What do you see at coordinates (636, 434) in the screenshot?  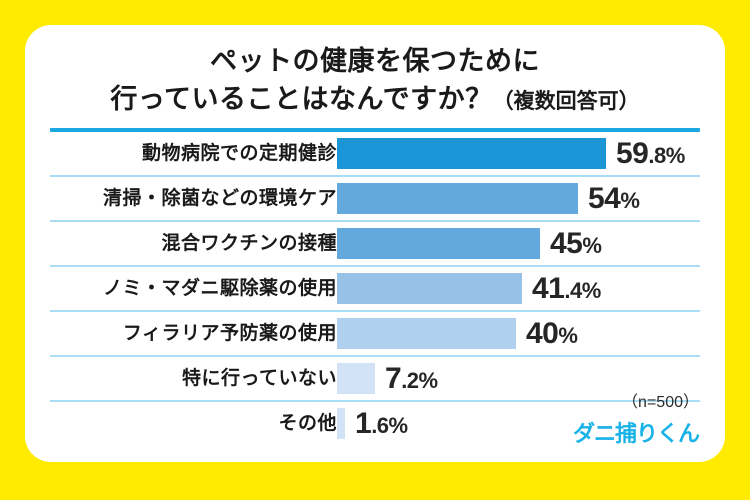 I see `brand-logo: ダニ捕りくん` at bounding box center [636, 434].